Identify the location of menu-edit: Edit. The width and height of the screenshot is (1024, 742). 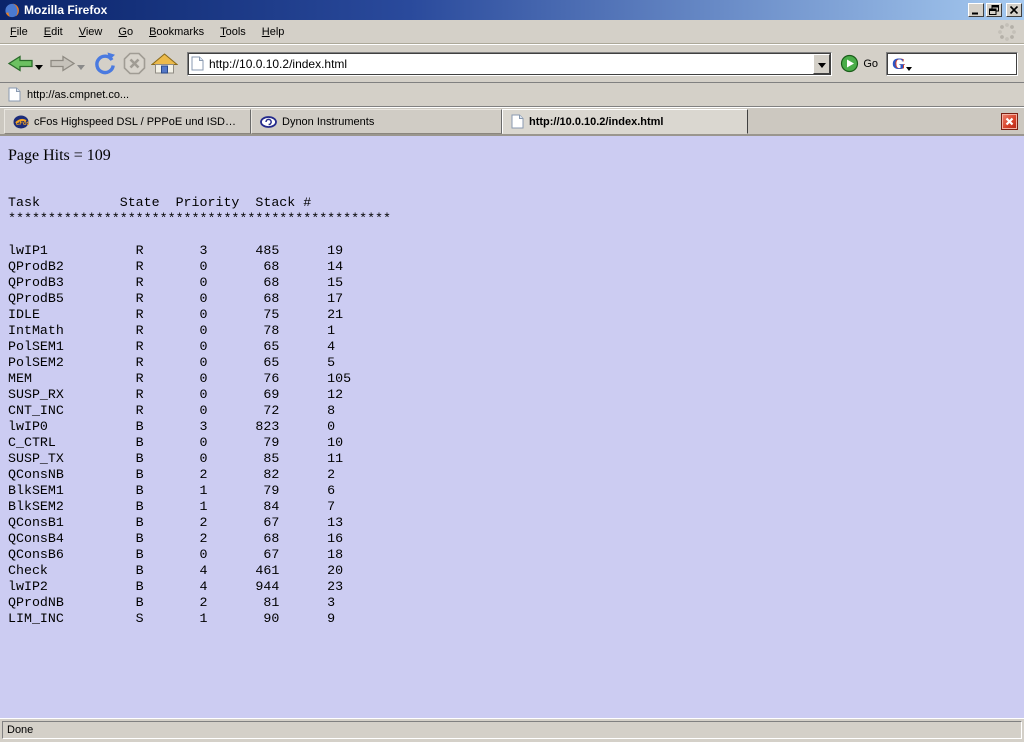
(53, 31).